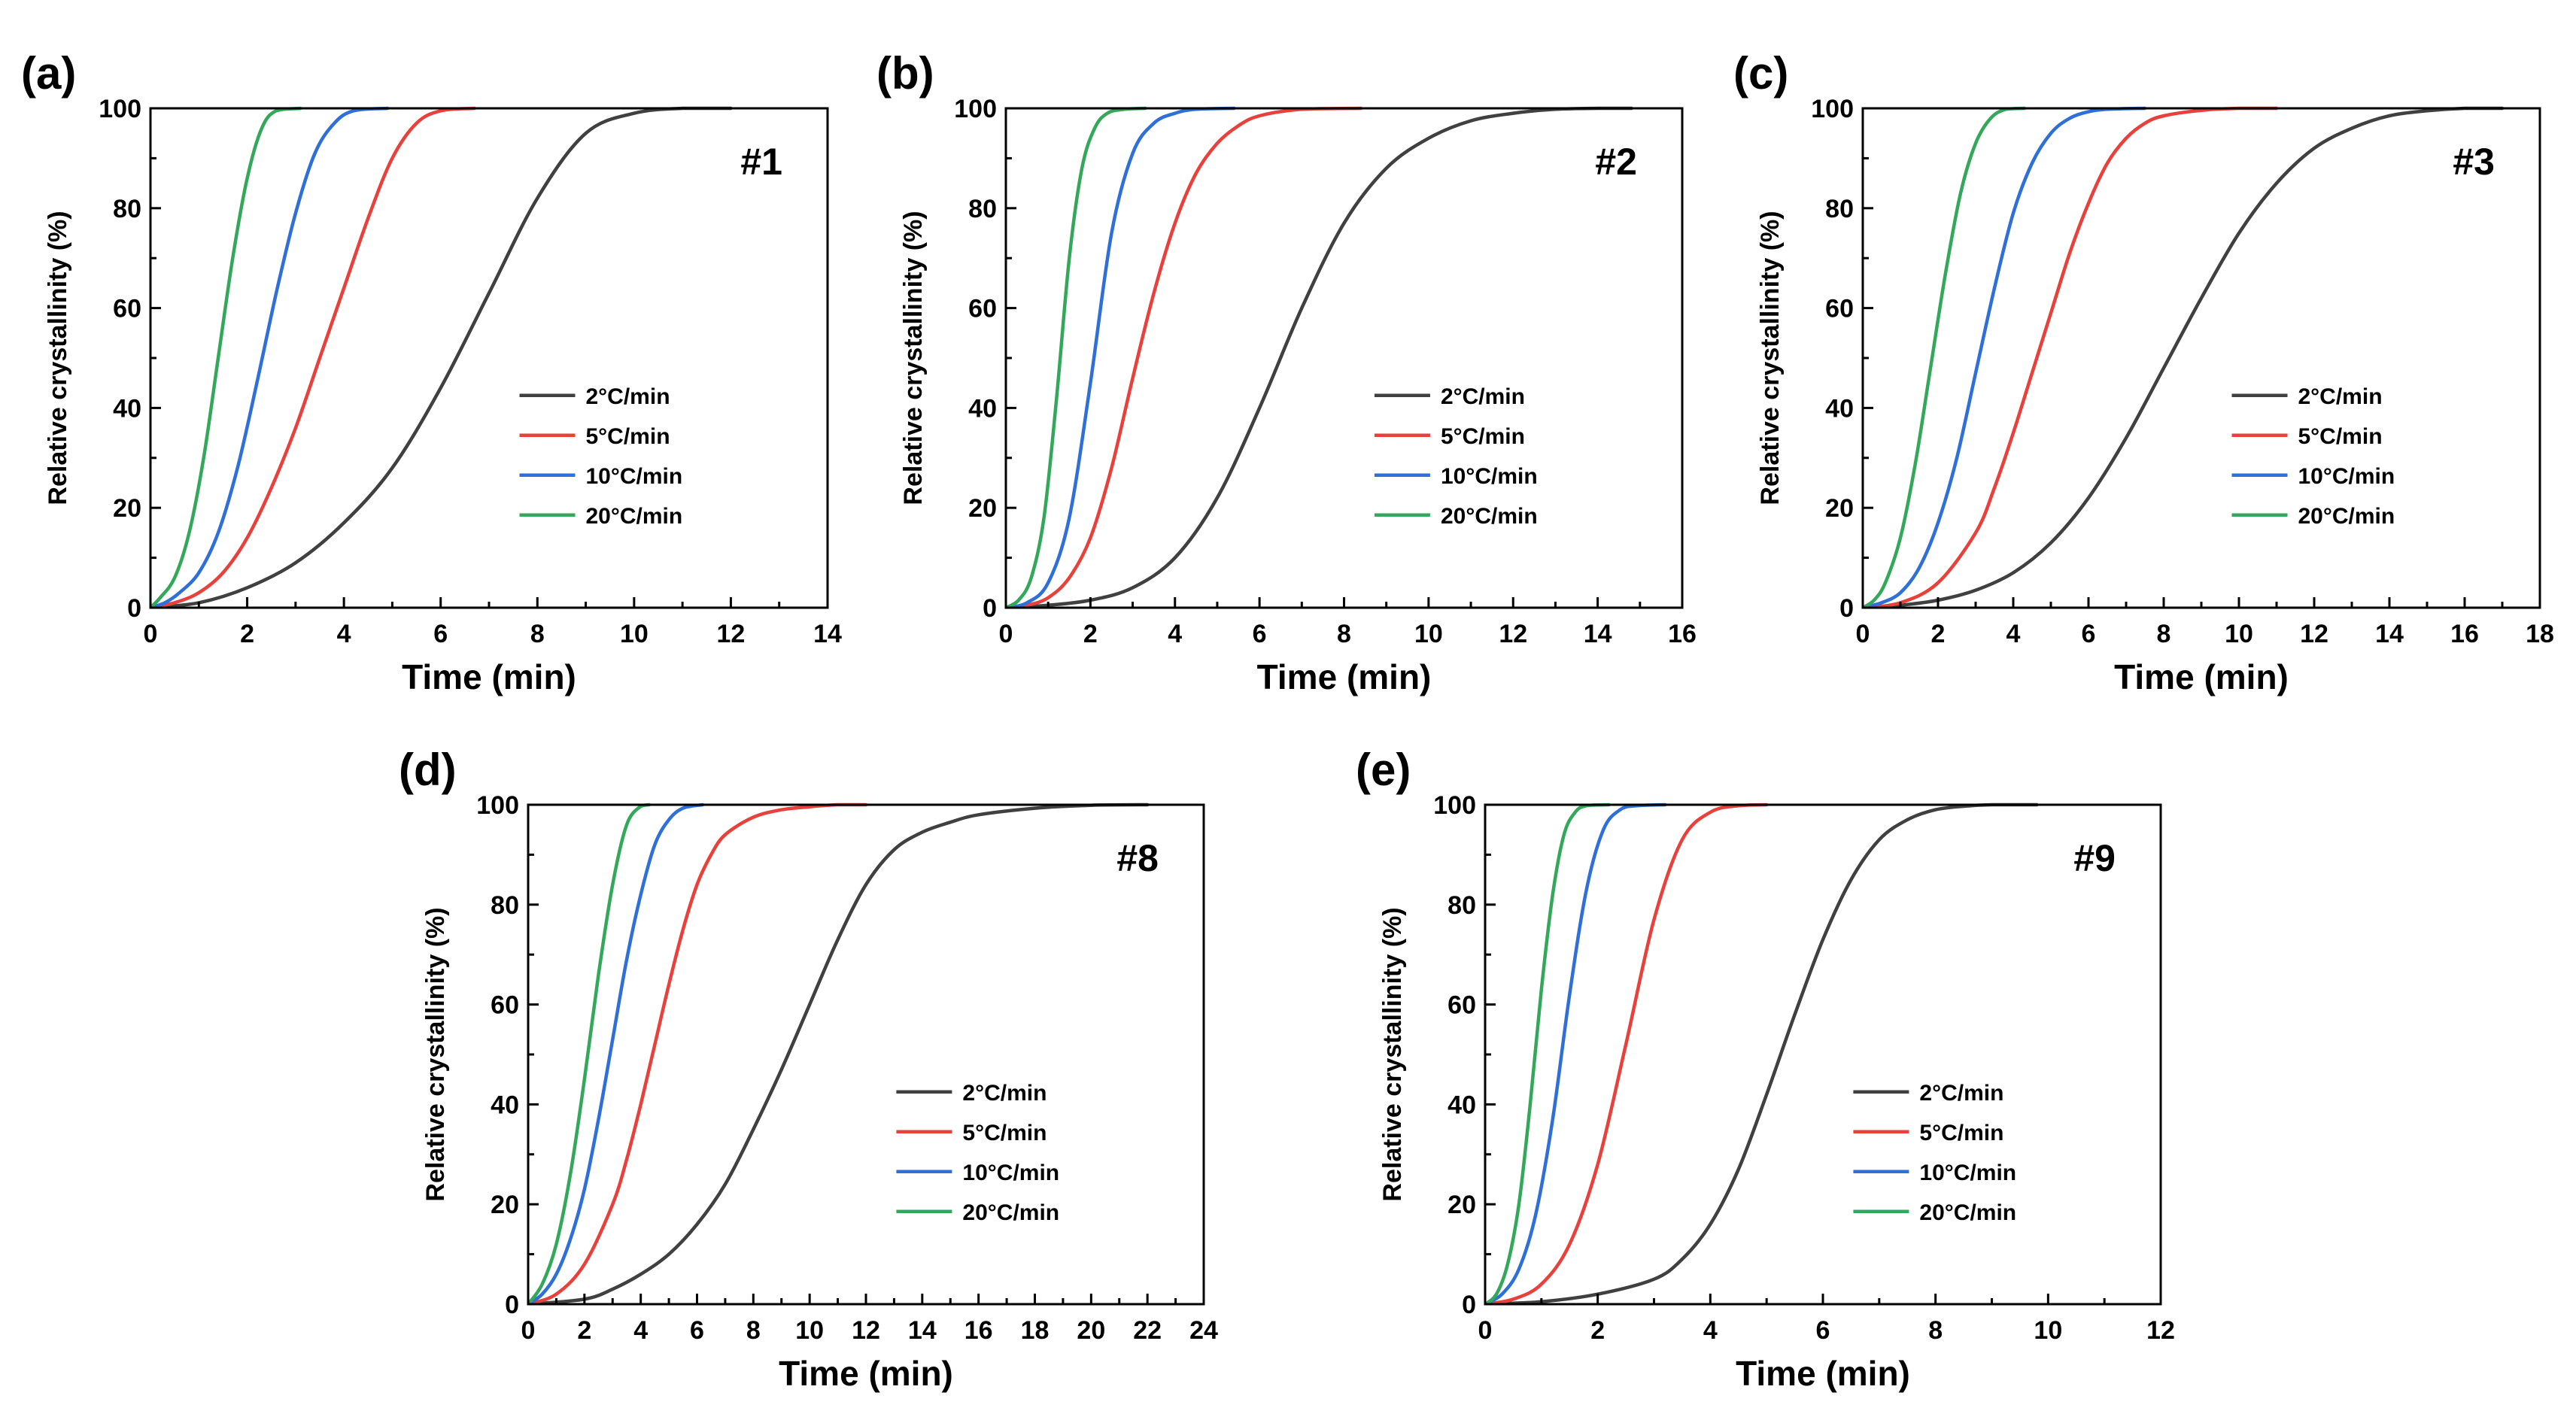 The height and width of the screenshot is (1426, 2576). I want to click on sample-tag: #9, so click(2095, 858).